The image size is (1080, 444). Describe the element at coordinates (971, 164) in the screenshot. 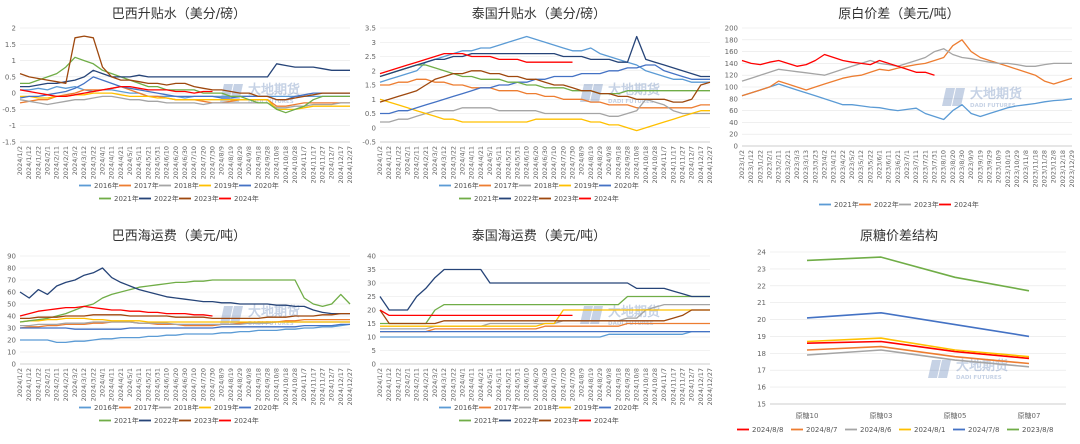

I see `x-tick-label: 2023/9/9` at that location.